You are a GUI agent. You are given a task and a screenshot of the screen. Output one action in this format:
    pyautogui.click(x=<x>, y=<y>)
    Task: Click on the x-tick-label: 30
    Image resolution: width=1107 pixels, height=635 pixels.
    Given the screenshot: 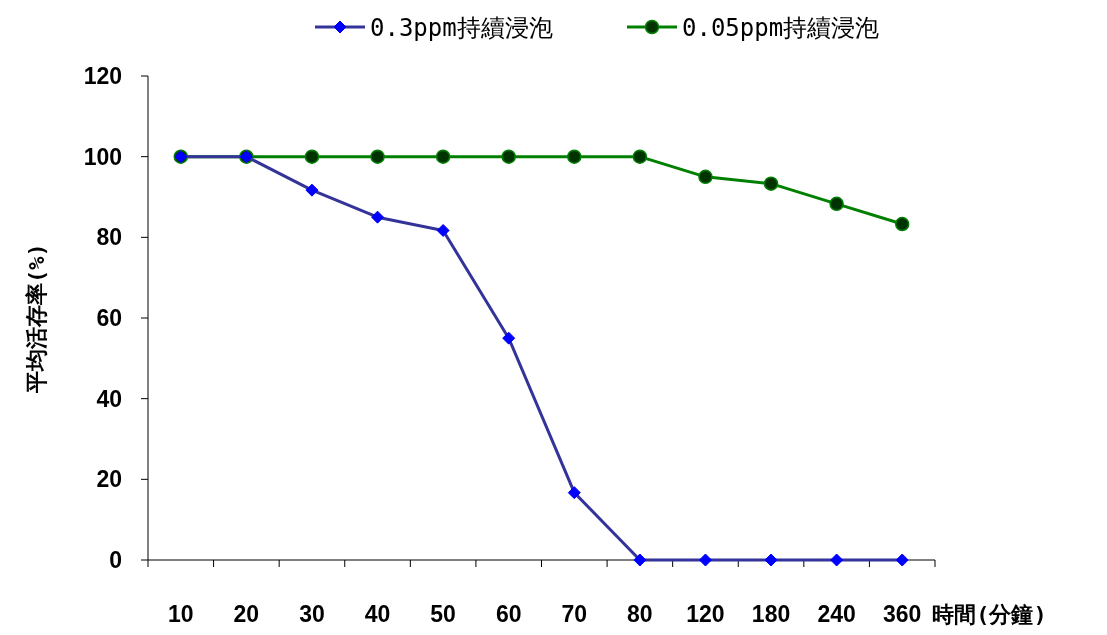 What is the action you would take?
    pyautogui.click(x=312, y=614)
    